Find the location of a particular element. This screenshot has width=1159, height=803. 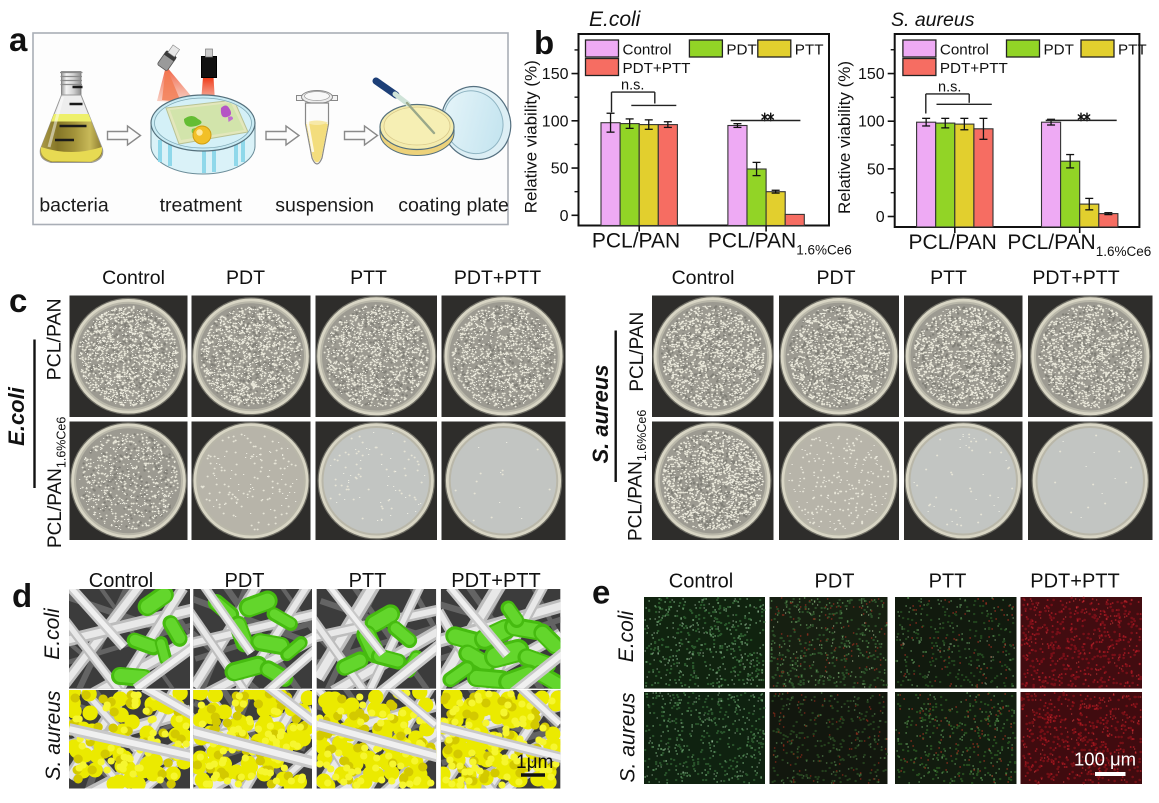

svg-text: treatment is located at coordinates (201, 206).